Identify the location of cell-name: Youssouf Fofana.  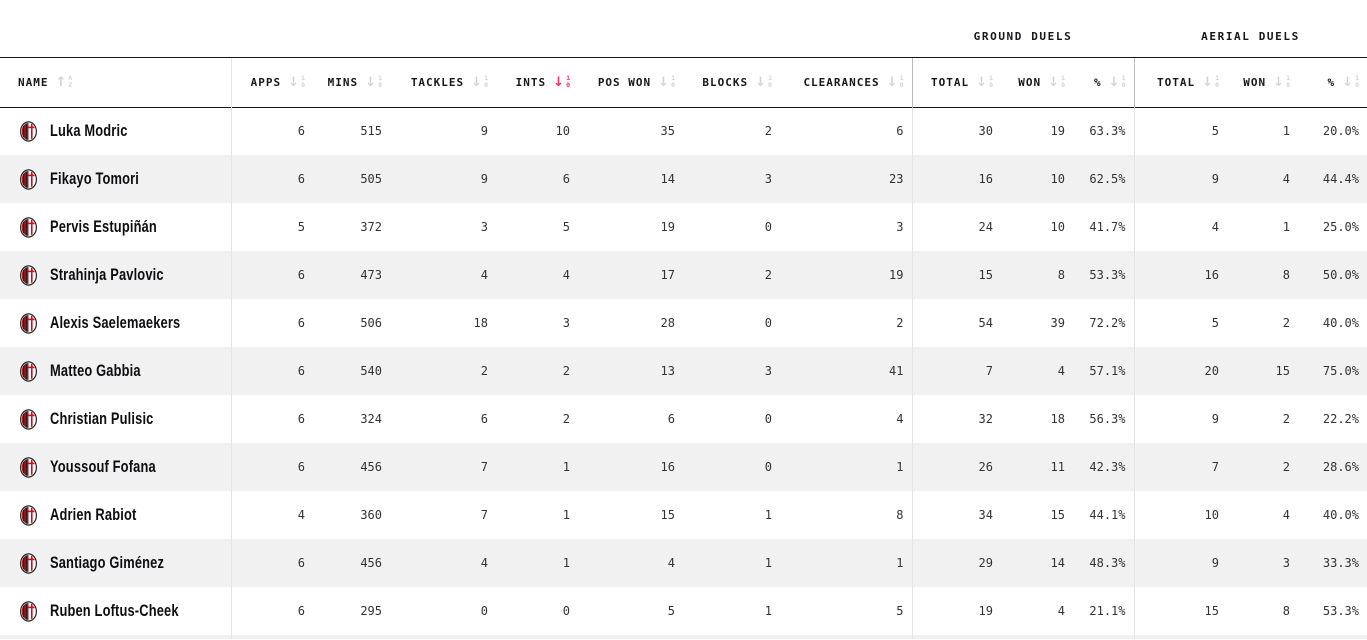
(116, 467).